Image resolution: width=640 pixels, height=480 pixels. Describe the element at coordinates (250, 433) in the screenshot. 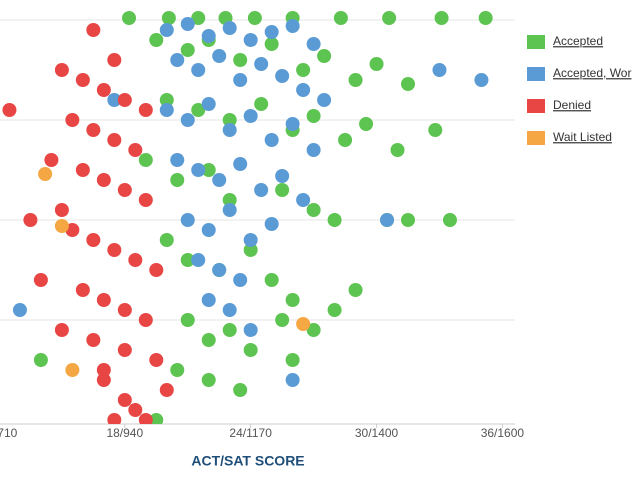

I see `x-tick-label: 24/1170` at that location.